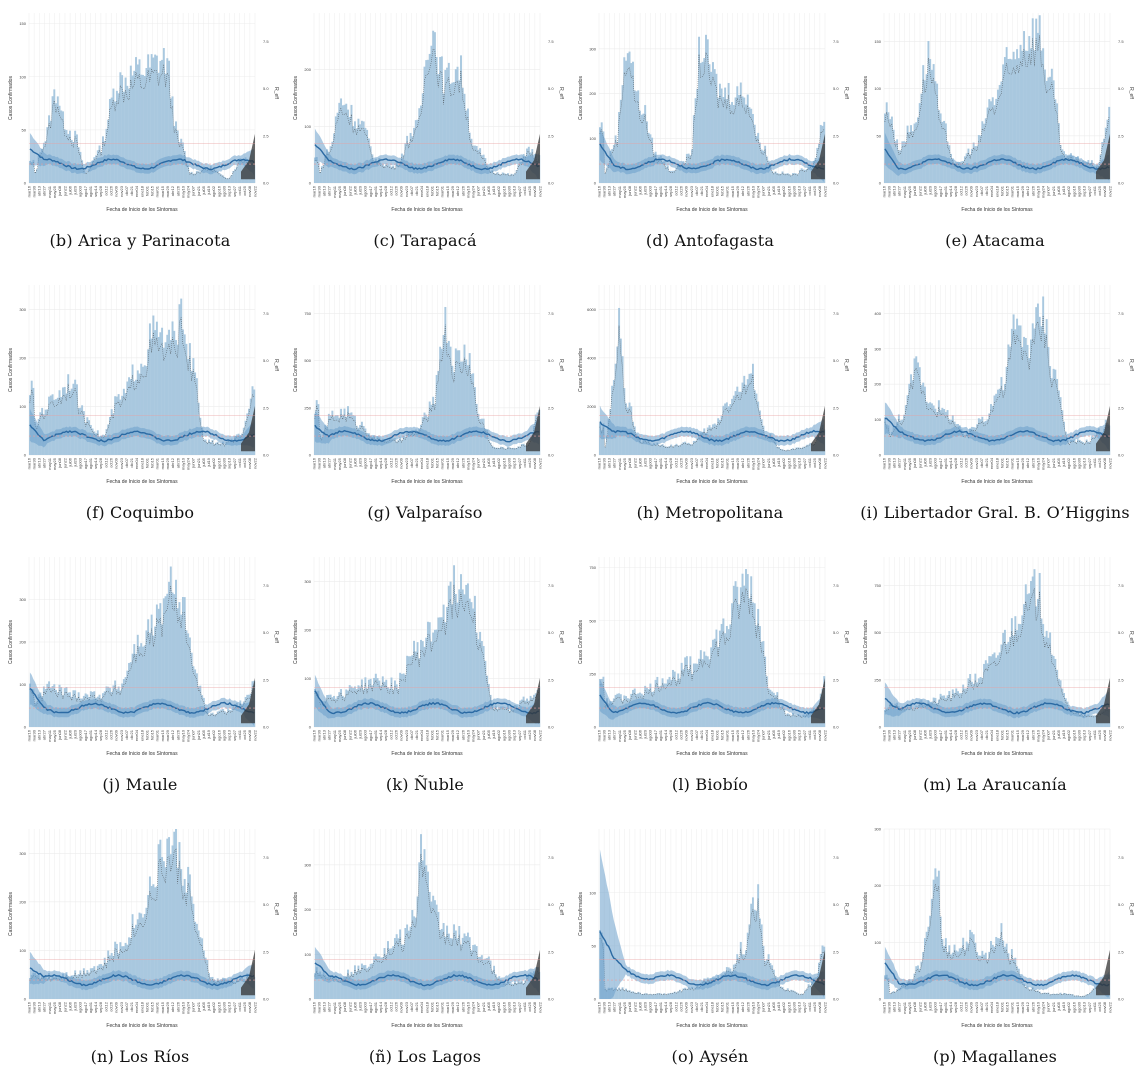 The width and height of the screenshot is (1143, 1071). I want to click on y-axis-label: Casos Confirmados, so click(296, 370).